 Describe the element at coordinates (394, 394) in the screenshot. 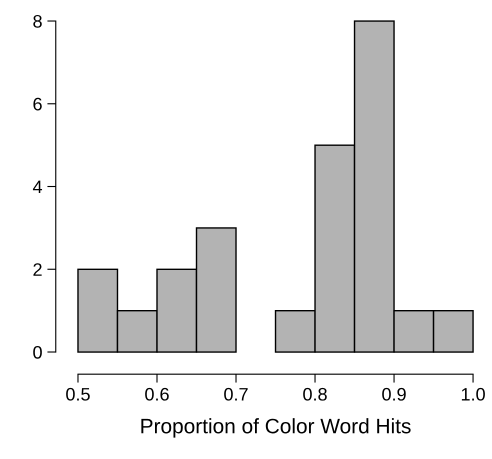

I see `x-tick-label: 0.9` at that location.